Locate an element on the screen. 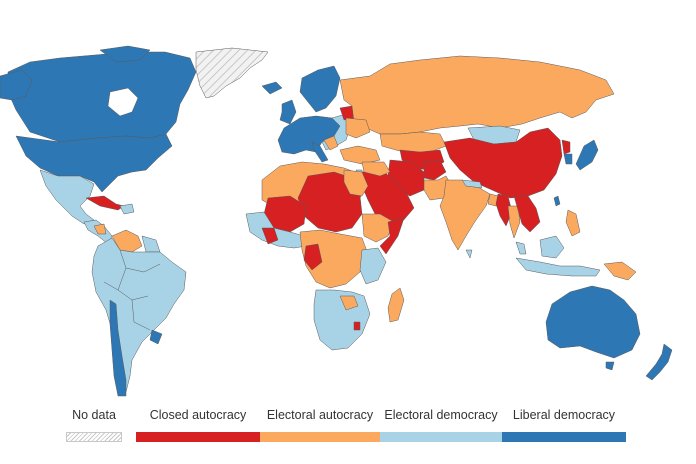 The image size is (696, 464). region-borneo is located at coordinates (552, 247).